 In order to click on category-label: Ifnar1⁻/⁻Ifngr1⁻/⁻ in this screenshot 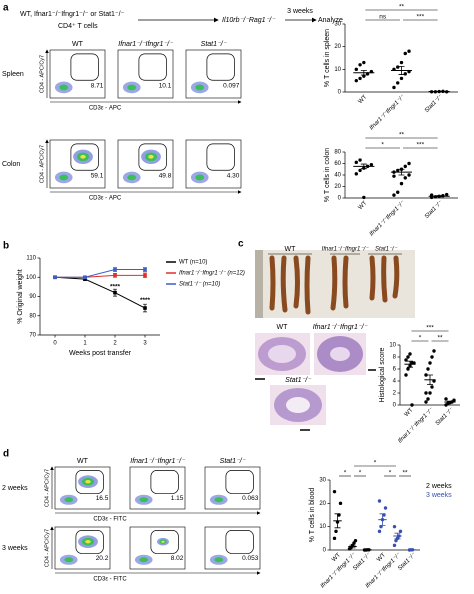, I will do `click(416, 426)`.